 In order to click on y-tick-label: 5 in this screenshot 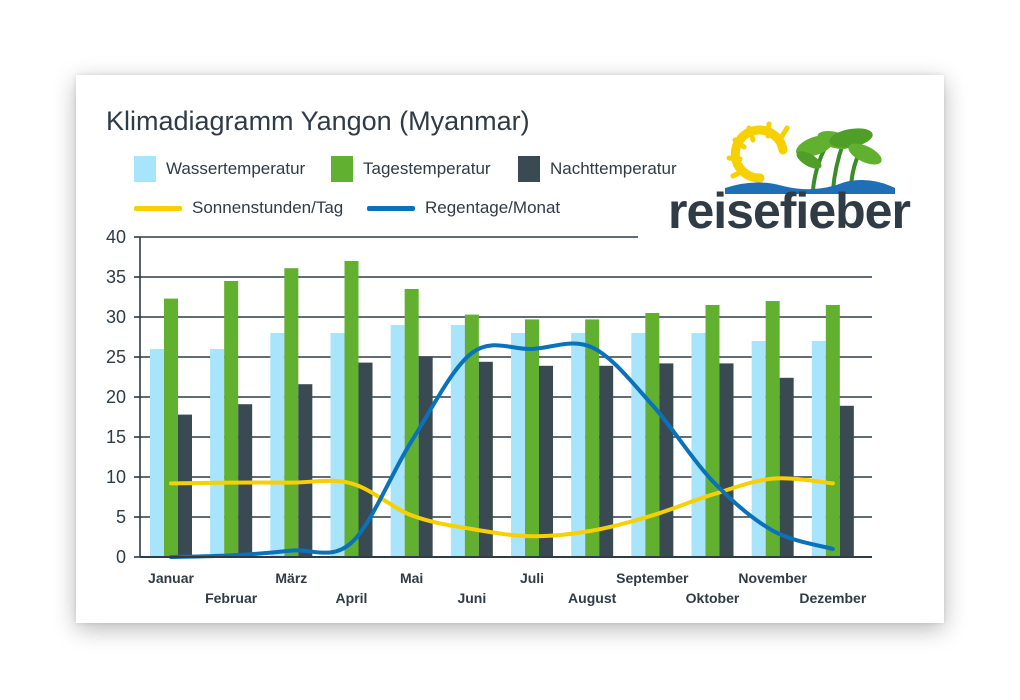, I will do `click(121, 517)`.